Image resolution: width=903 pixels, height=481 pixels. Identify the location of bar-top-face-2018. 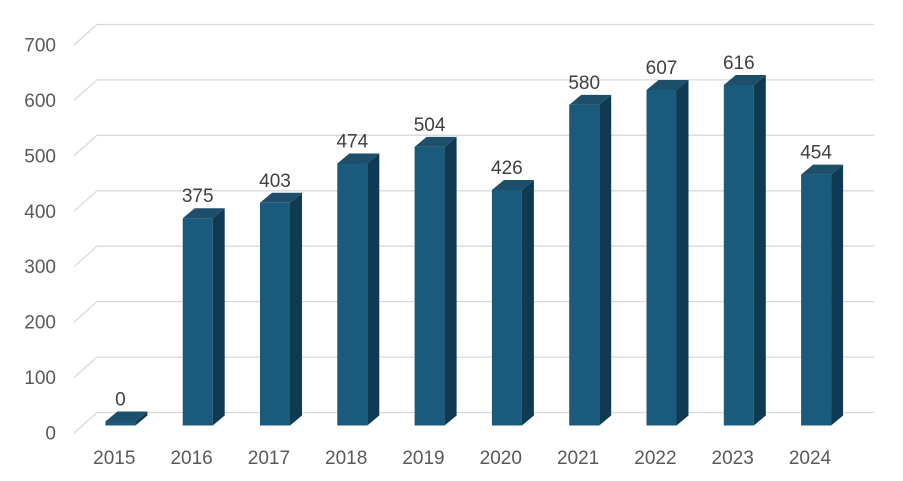
(358, 158).